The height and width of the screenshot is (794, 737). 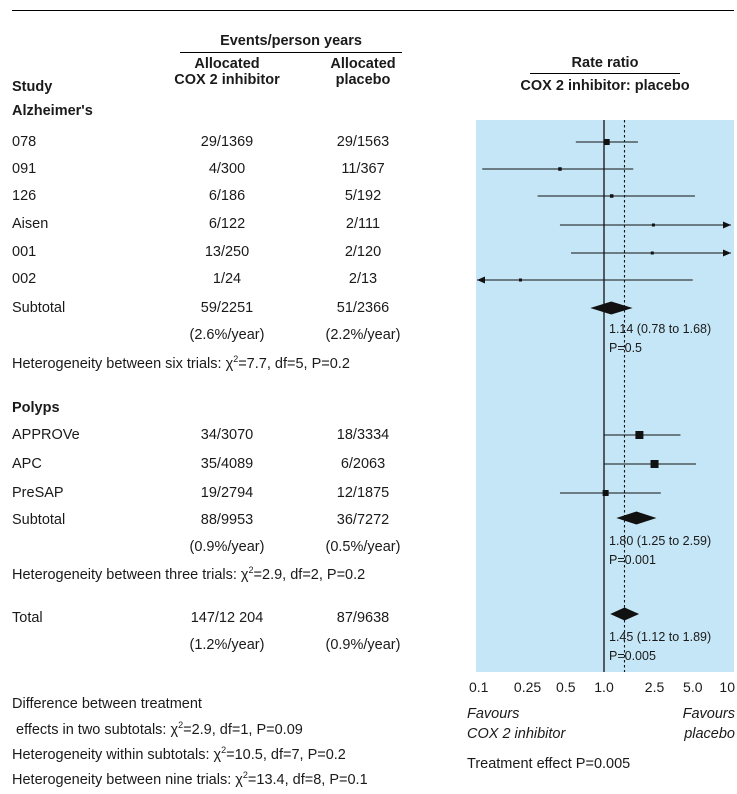 I want to click on col-cox-header-1: Allocated, so click(x=227, y=64).